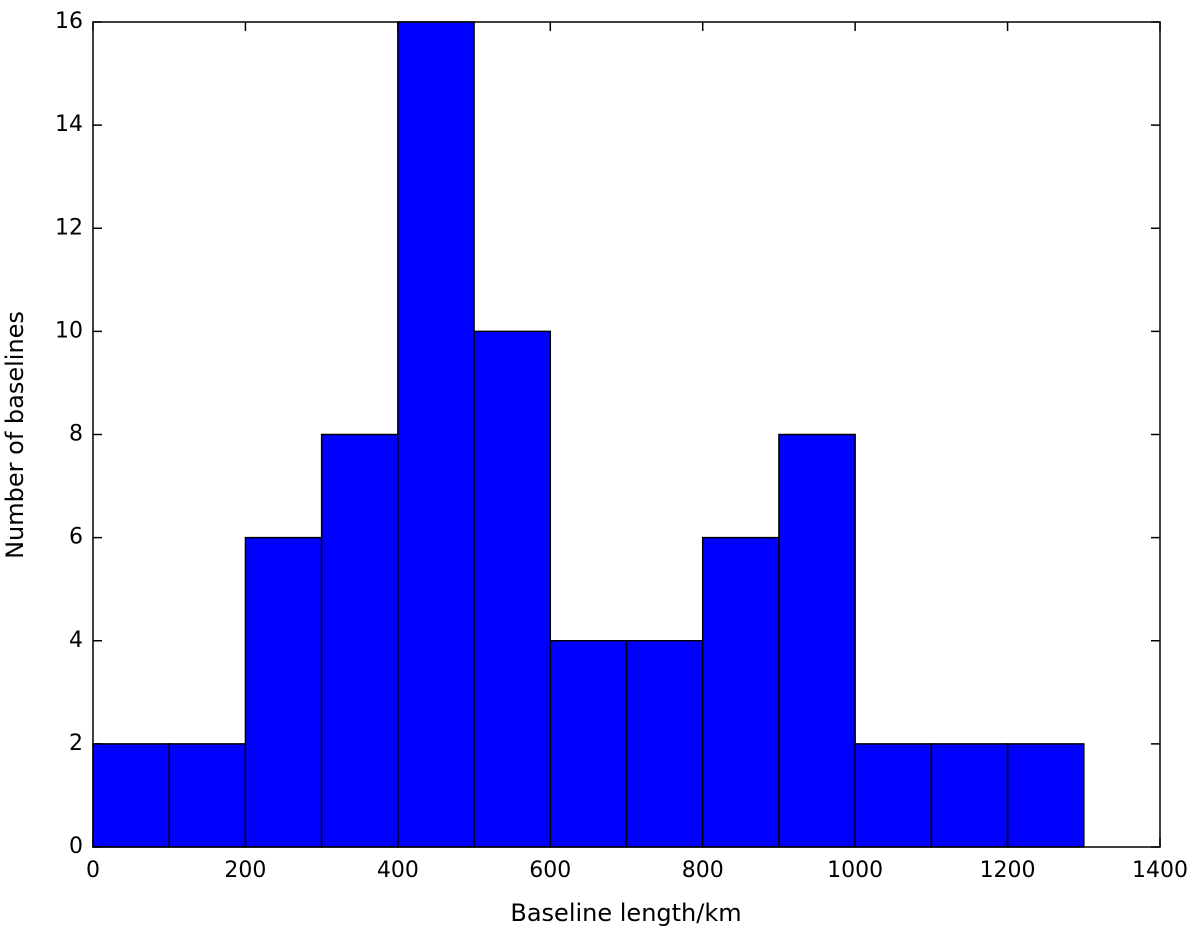  Describe the element at coordinates (93, 870) in the screenshot. I see `x-tick-label: 0` at that location.